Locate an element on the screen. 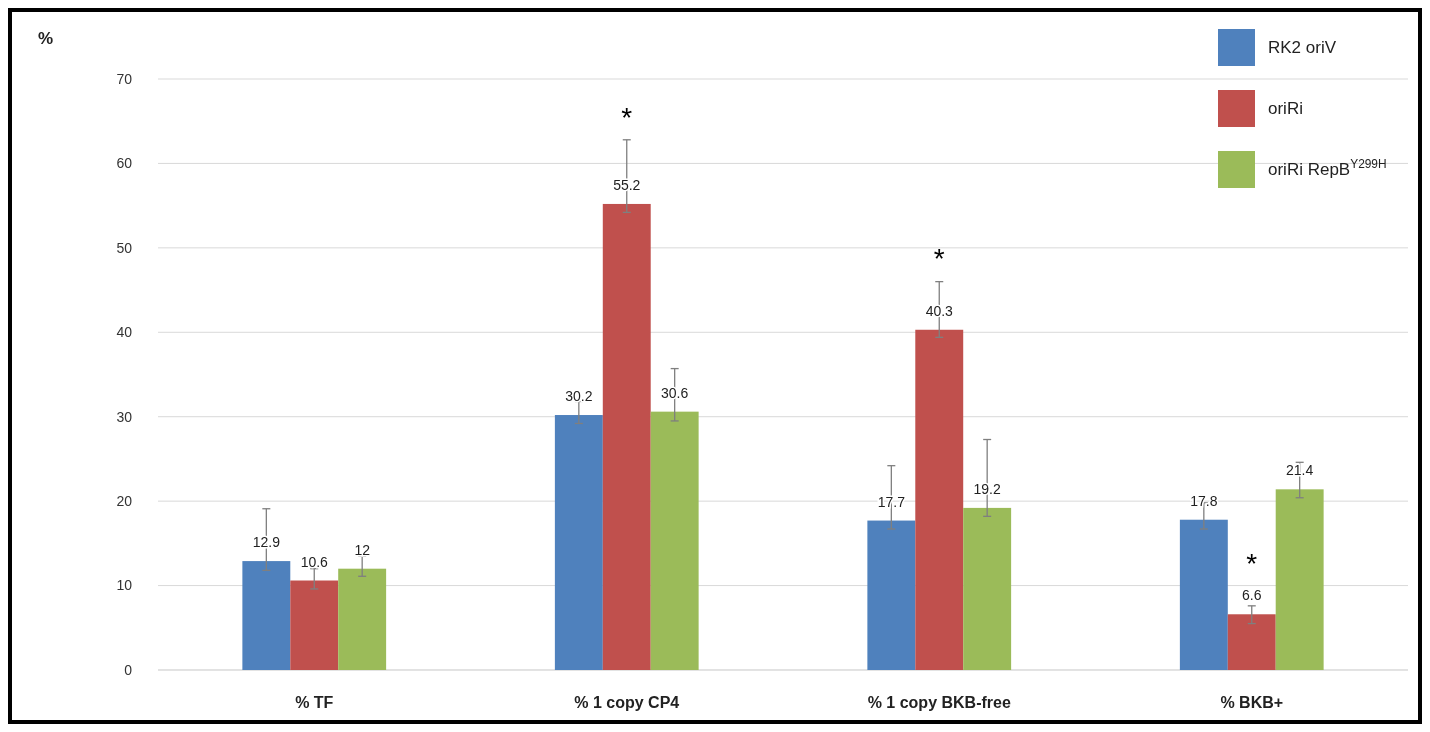  x-tick-label: % 1 copy BKB-free is located at coordinates (939, 702).